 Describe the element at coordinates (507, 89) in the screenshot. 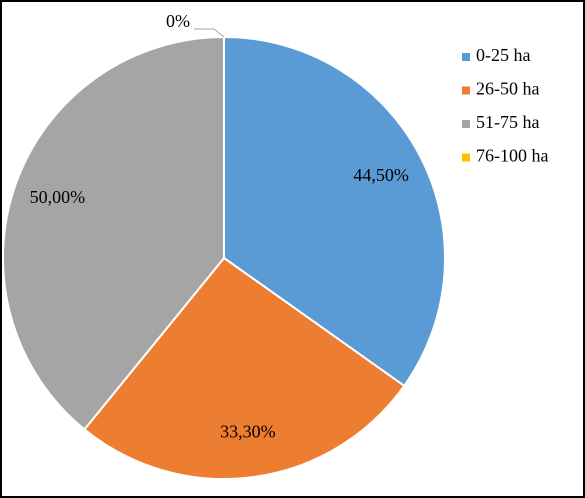

I see `legend-label: 26-50 ha` at that location.